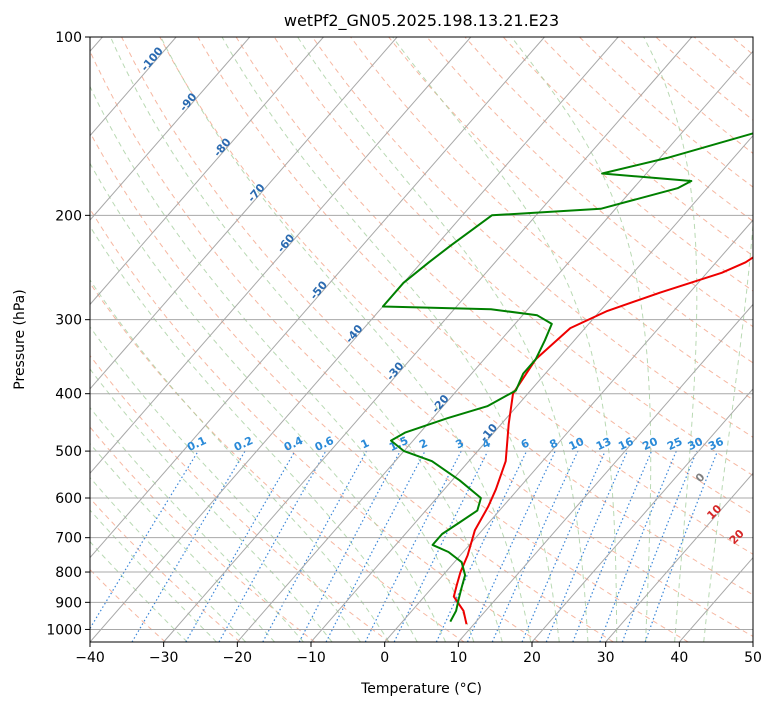  What do you see at coordinates (68, 573) in the screenshot?
I see `y-tick-label: 800` at bounding box center [68, 573].